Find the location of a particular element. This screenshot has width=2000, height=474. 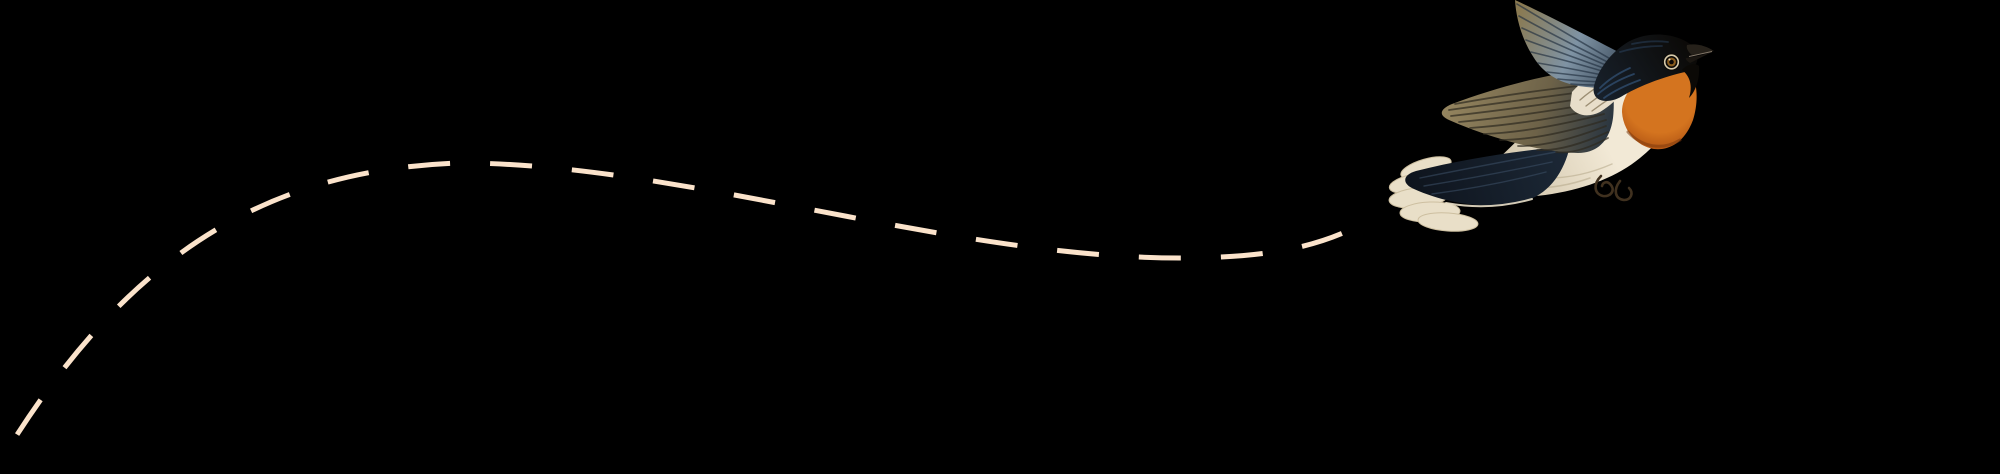

bird-lower-wing is located at coordinates (1527, 110).